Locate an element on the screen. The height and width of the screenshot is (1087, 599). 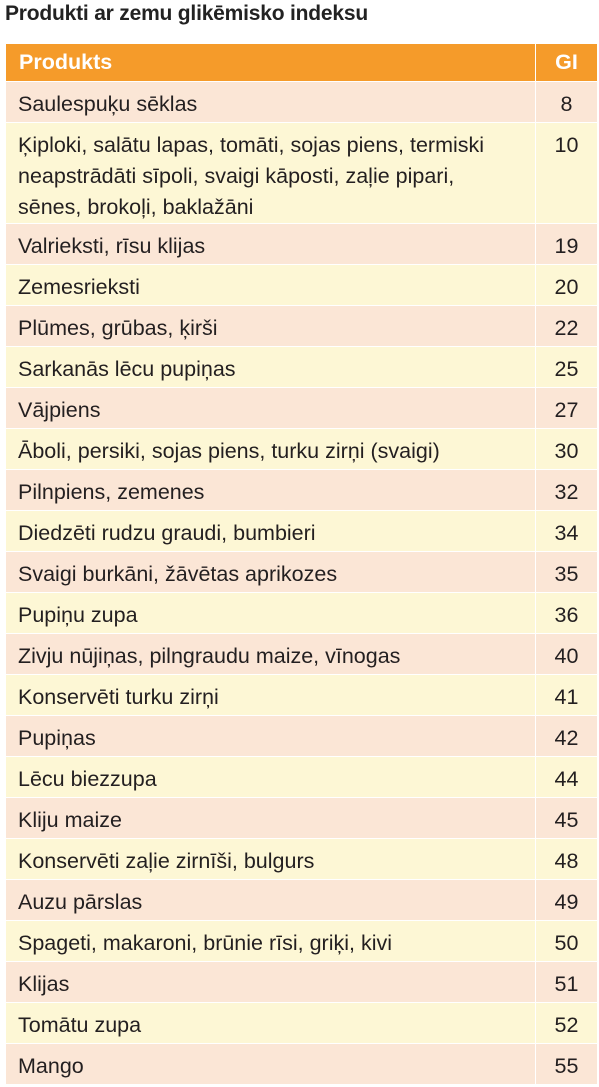
product-cell: Vājpiens is located at coordinates (270, 408).